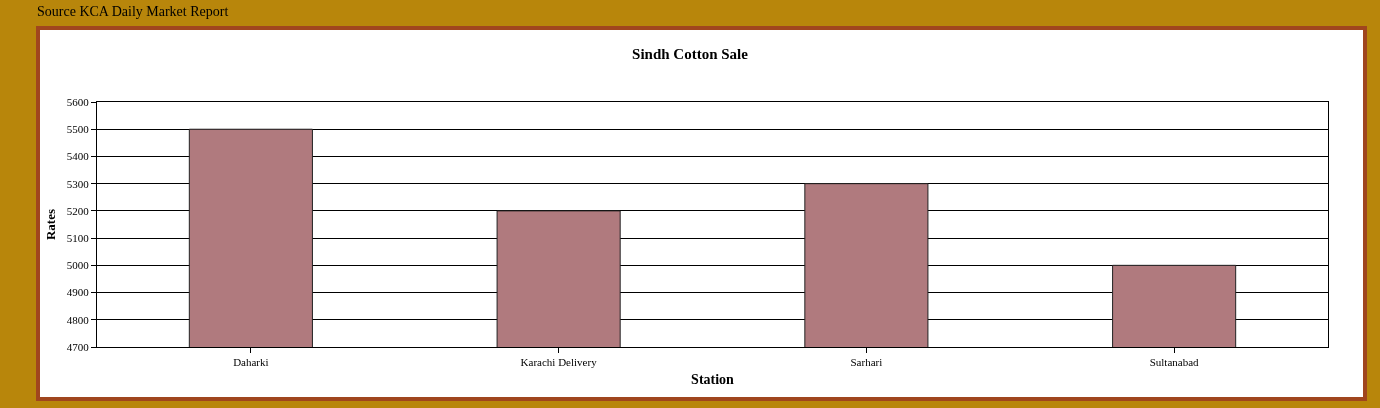  I want to click on y-tick-label: 4900, so click(78, 292).